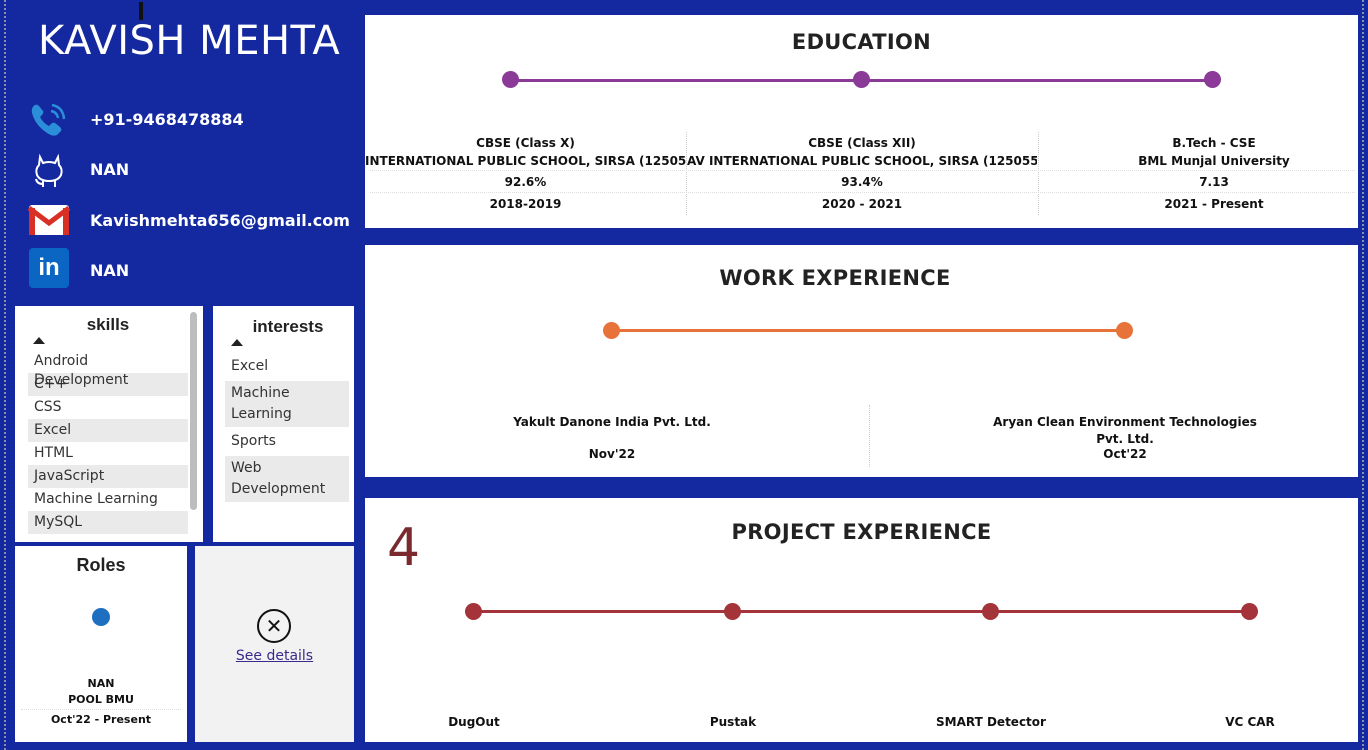 The height and width of the screenshot is (750, 1368). What do you see at coordinates (862, 611) in the screenshot?
I see `project-timeline-line` at bounding box center [862, 611].